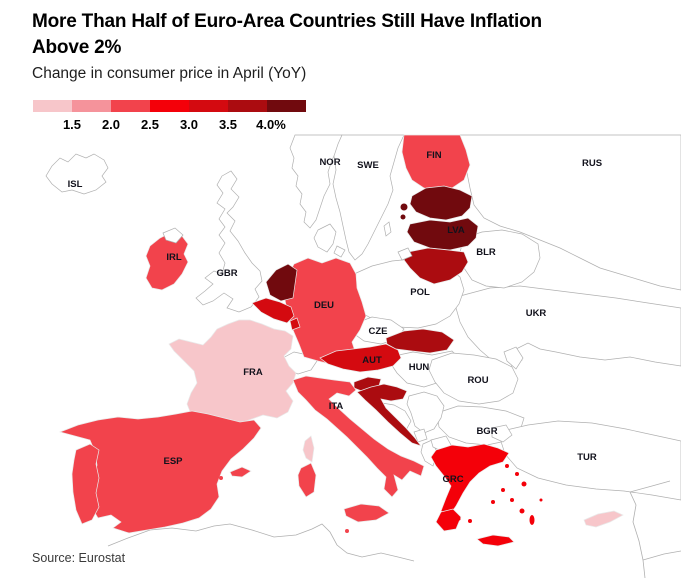  Describe the element at coordinates (470, 480) in the screenshot. I see `country-grc` at that location.